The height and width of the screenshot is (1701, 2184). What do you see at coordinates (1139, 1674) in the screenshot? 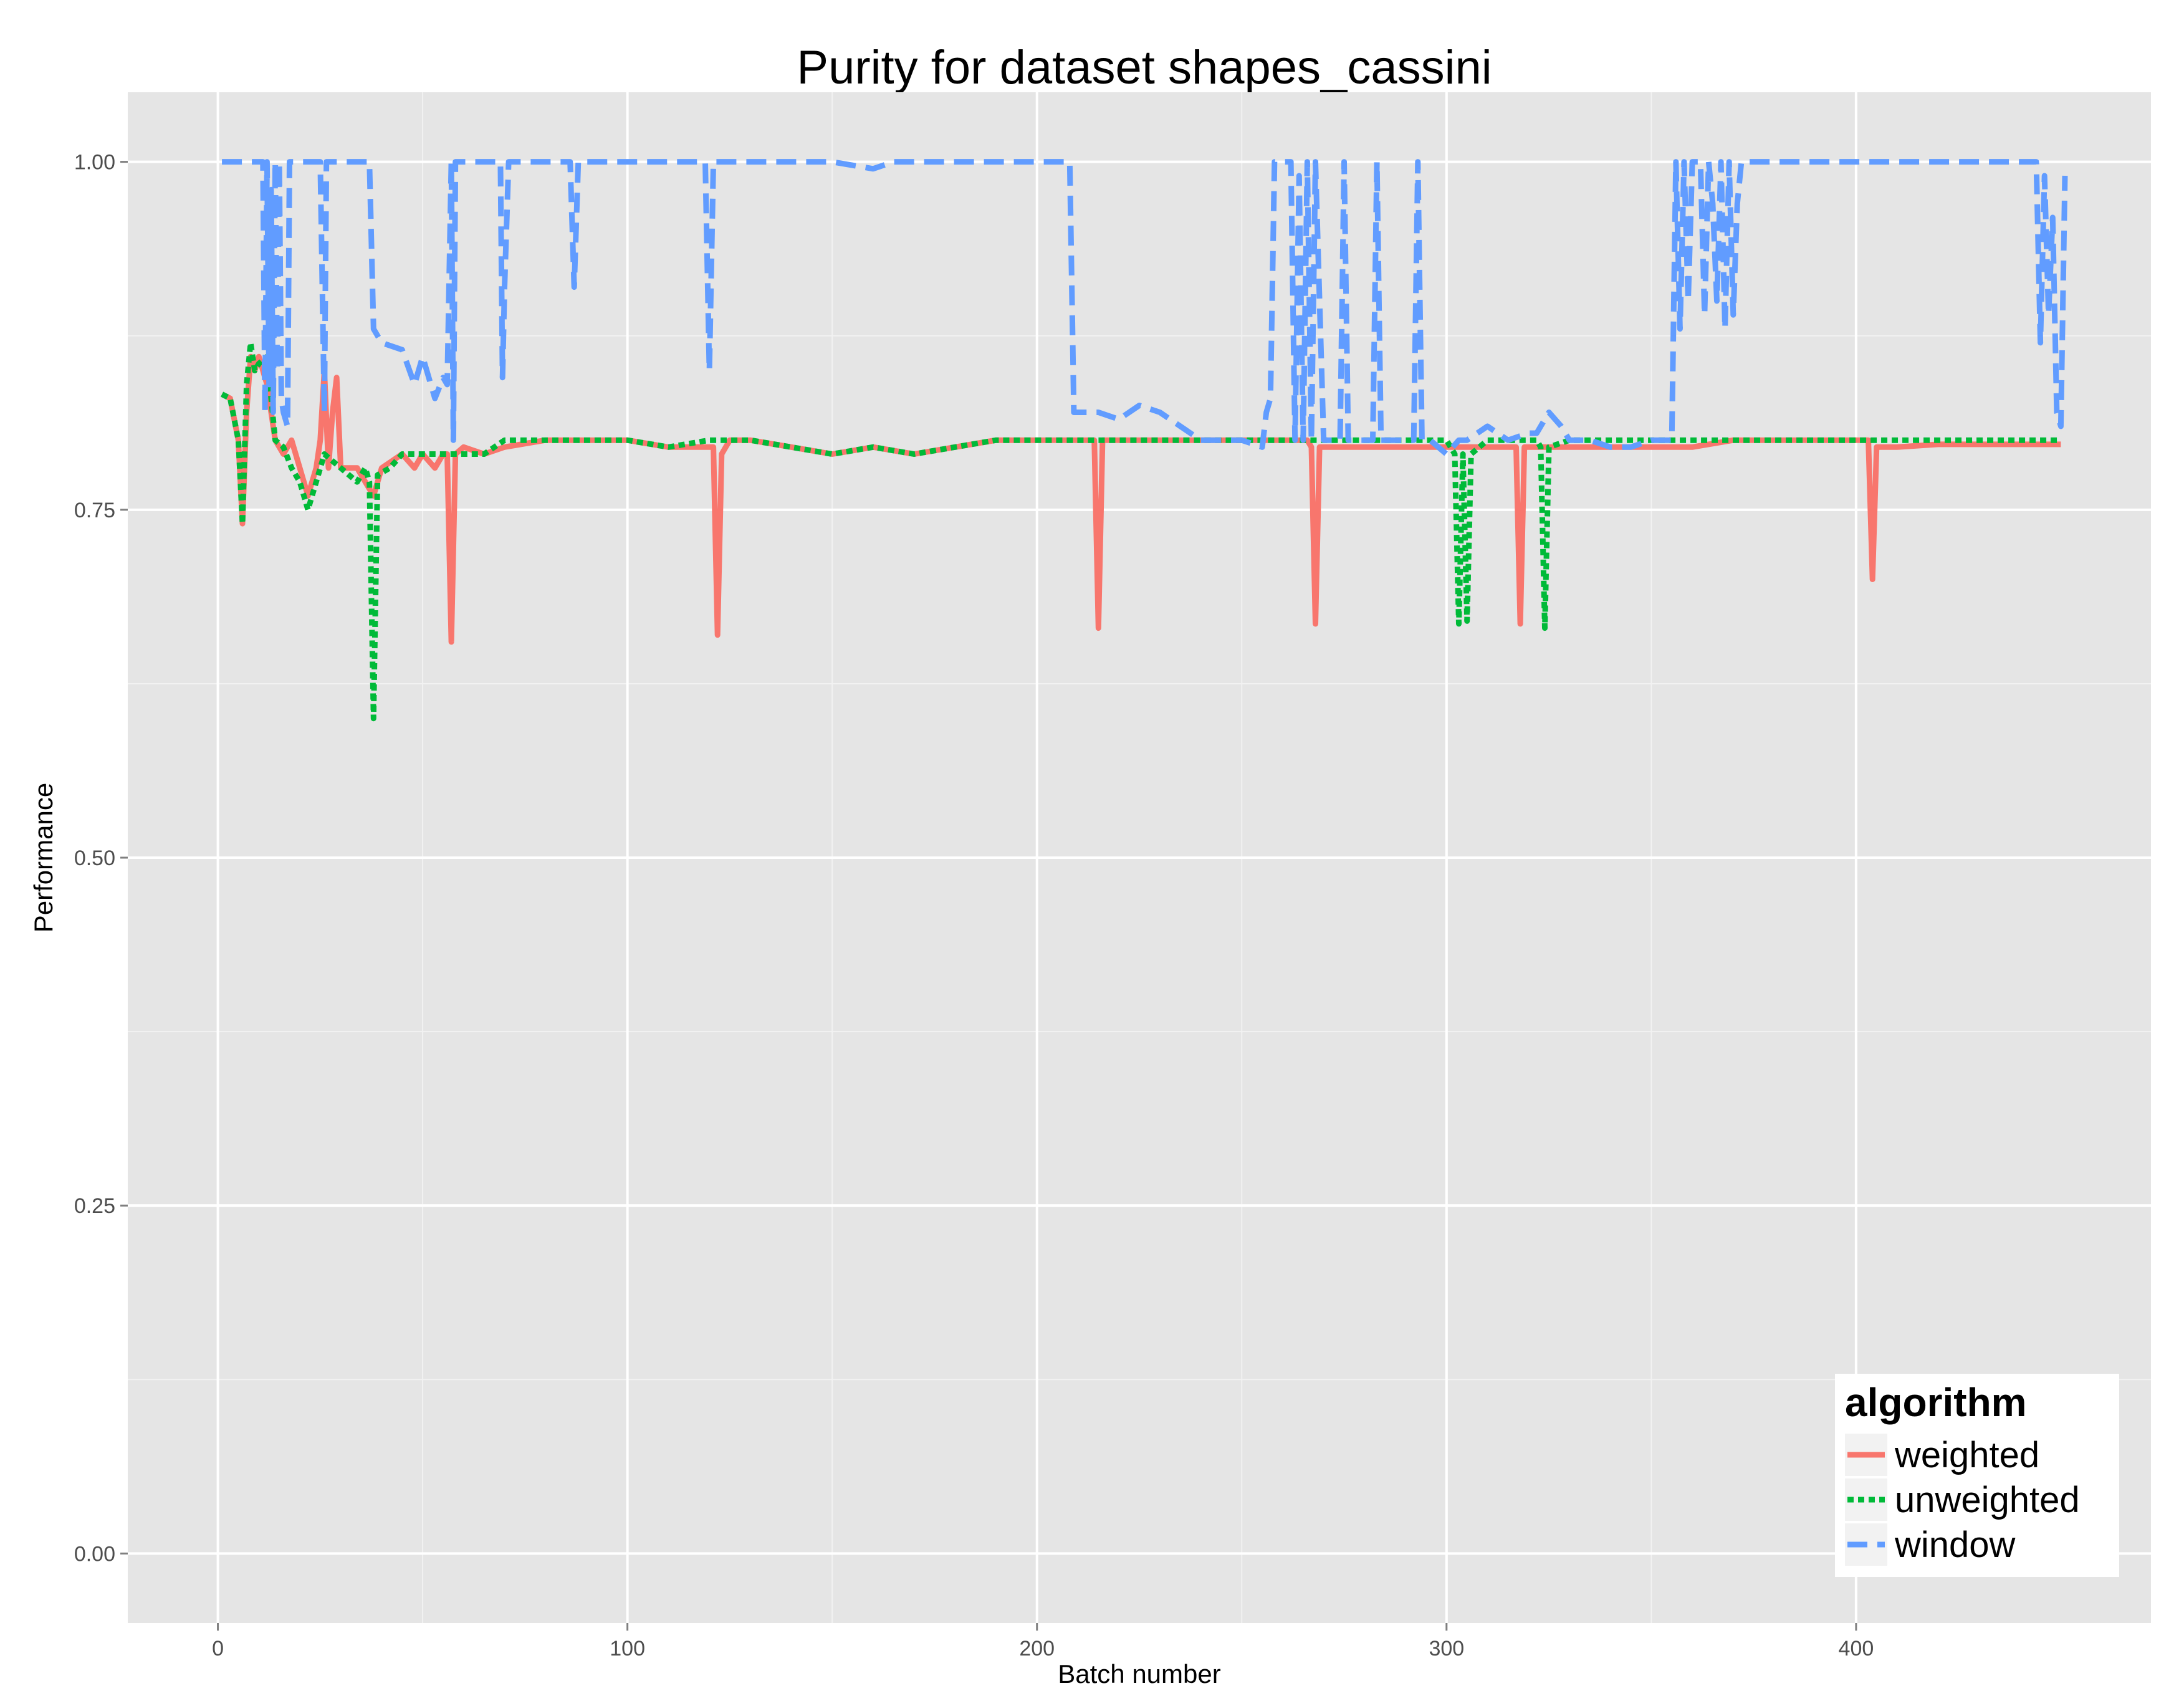
I see `x-axis-title: Batch number` at bounding box center [1139, 1674].